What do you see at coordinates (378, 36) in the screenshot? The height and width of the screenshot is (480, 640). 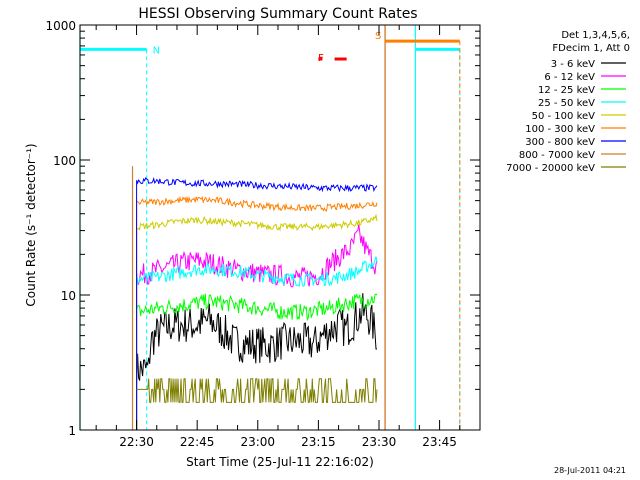 I see `band-label-1: S` at bounding box center [378, 36].